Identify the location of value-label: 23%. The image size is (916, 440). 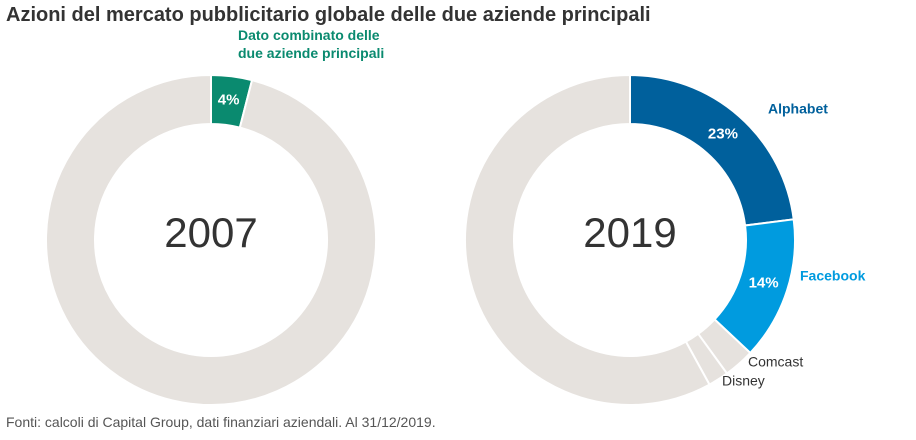
(723, 134).